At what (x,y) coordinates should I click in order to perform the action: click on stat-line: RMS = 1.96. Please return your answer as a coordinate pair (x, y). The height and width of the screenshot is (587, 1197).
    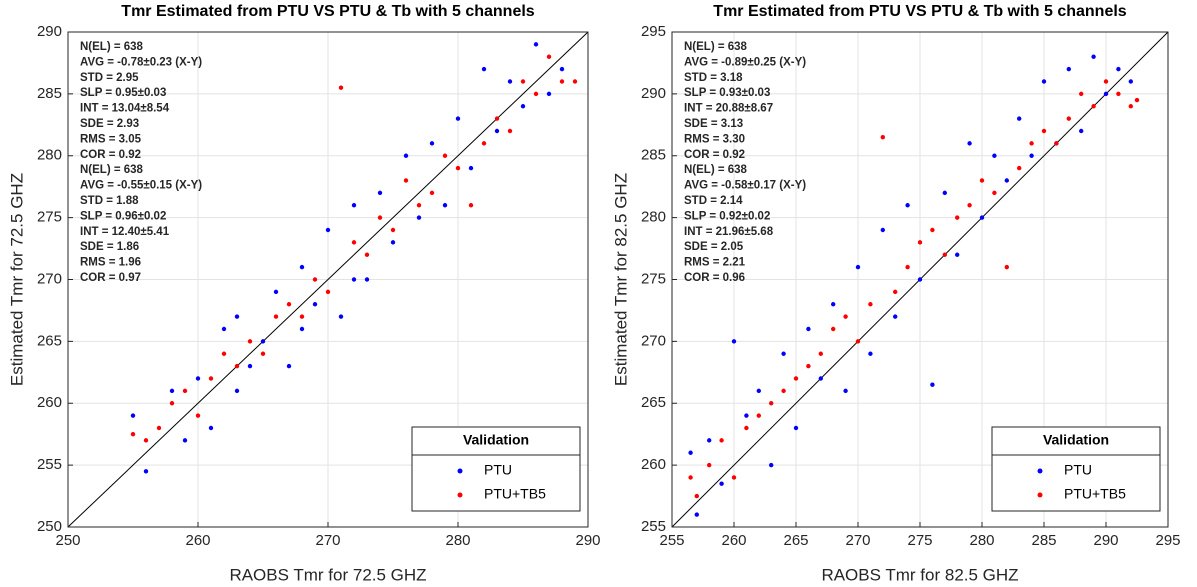
    Looking at the image, I should click on (110, 263).